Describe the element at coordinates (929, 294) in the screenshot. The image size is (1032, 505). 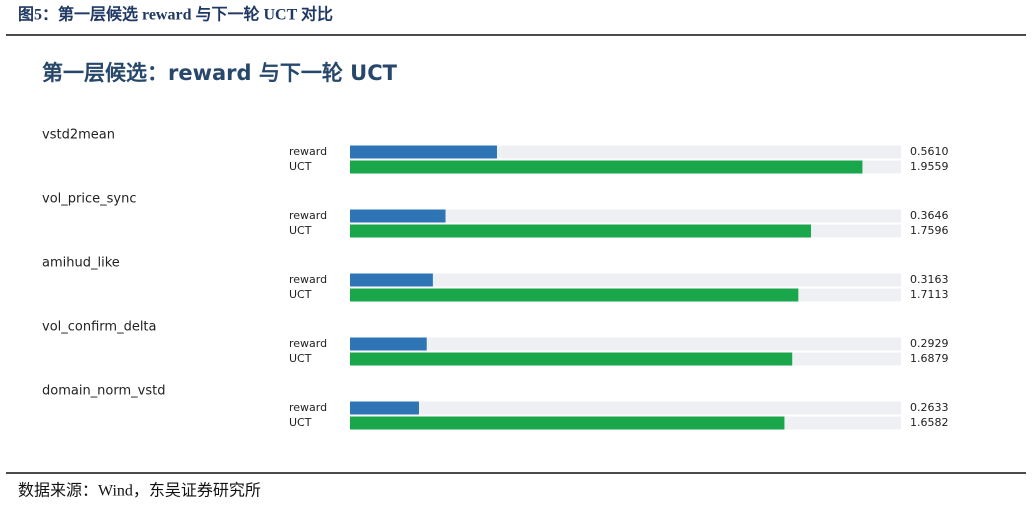
I see `value-label: 1.7113` at that location.